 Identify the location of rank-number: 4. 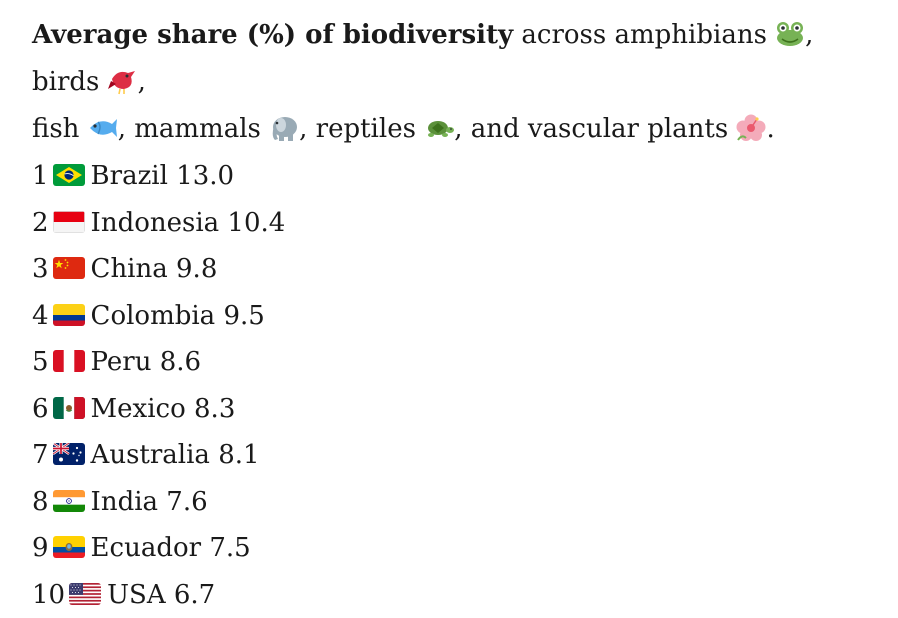
(40, 316).